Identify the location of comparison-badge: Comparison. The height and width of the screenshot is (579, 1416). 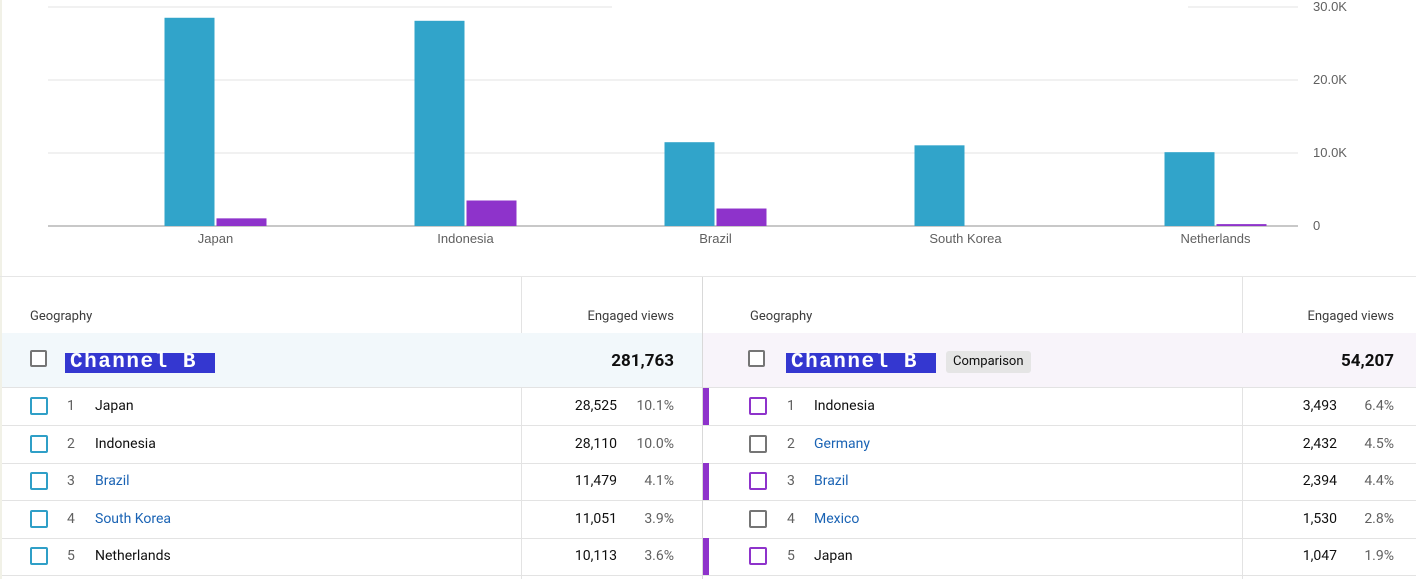
(988, 362).